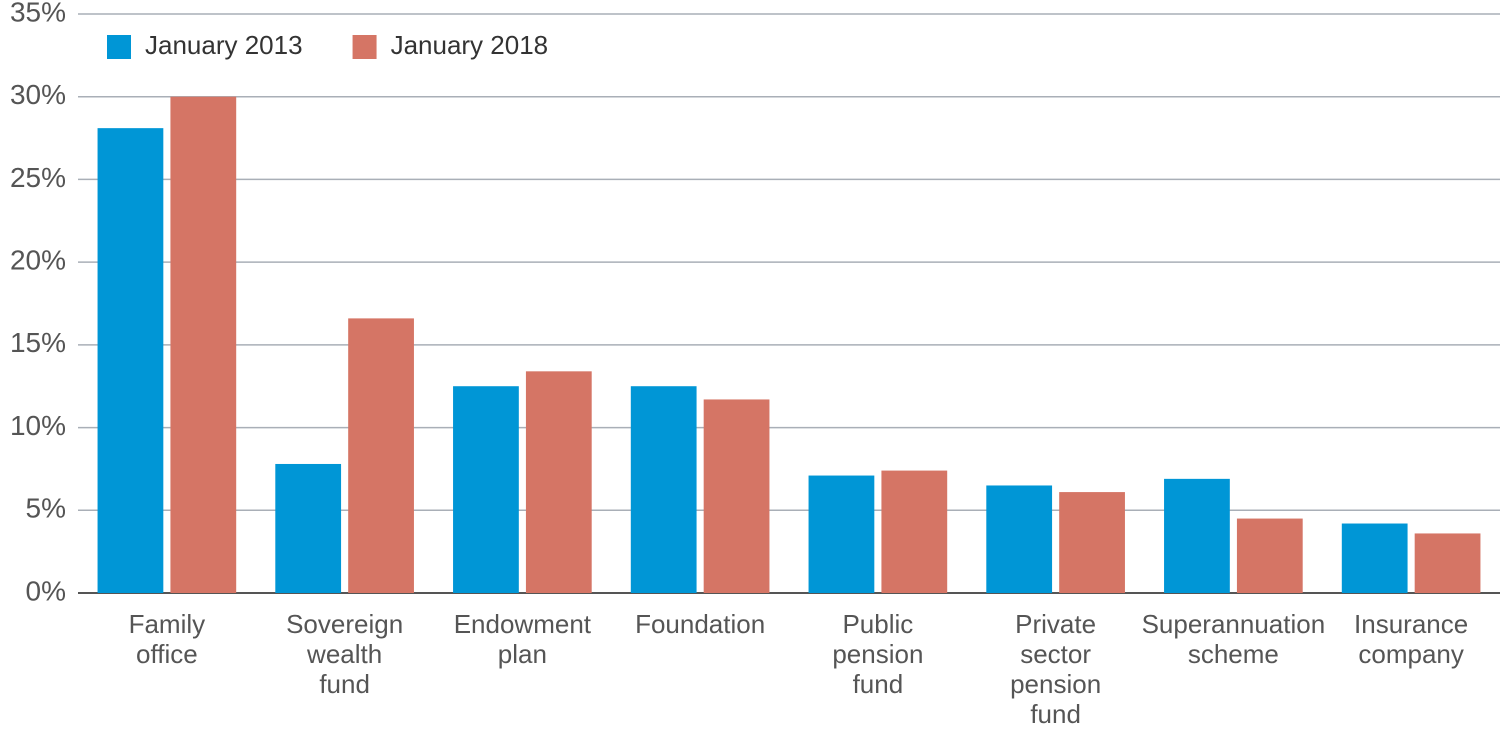  What do you see at coordinates (167, 639) in the screenshot?
I see `x-tick-label: Family office` at bounding box center [167, 639].